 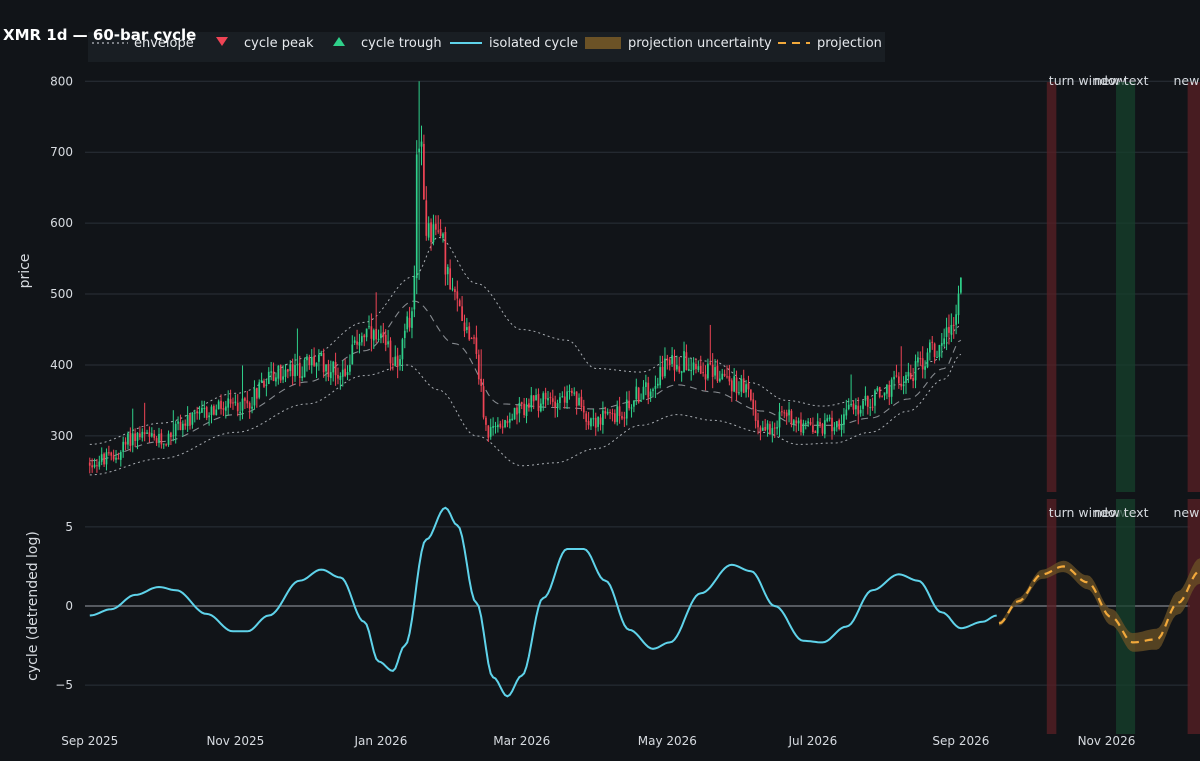 I want to click on legend-label: cycle trough, so click(x=401, y=43).